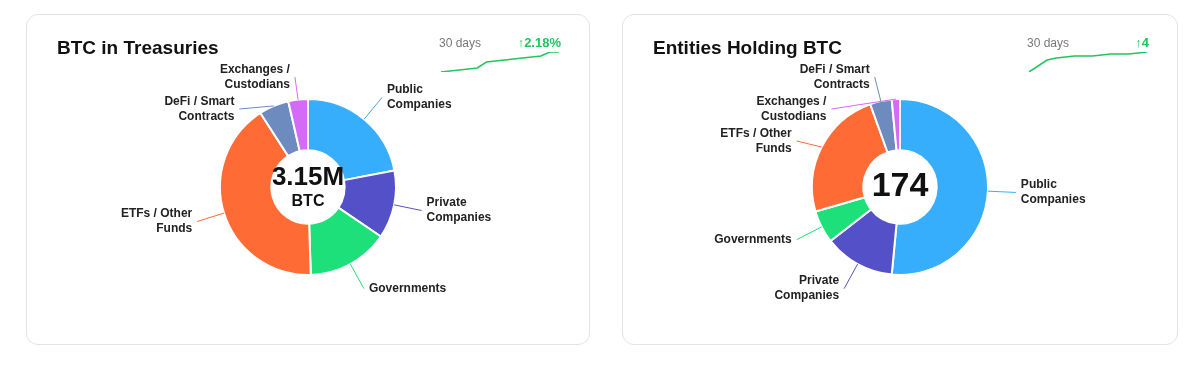 The image size is (1204, 370). I want to click on text: BTC, so click(308, 201).